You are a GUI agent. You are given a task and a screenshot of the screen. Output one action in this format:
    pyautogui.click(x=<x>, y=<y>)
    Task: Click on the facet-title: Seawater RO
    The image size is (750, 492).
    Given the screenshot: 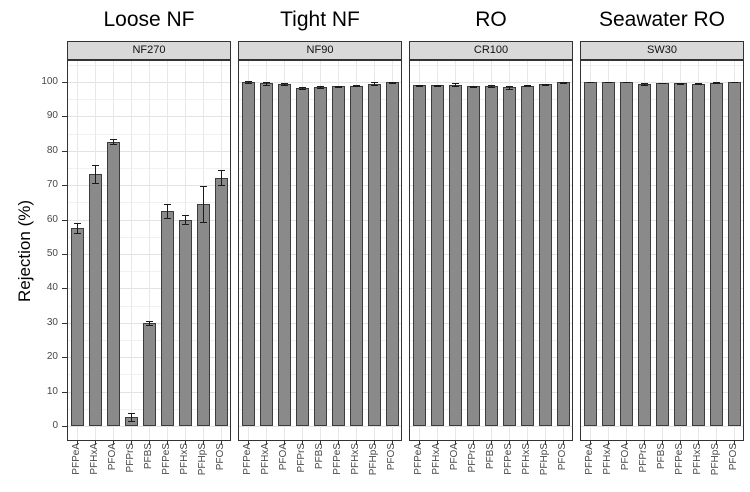 What is the action you would take?
    pyautogui.click(x=662, y=19)
    